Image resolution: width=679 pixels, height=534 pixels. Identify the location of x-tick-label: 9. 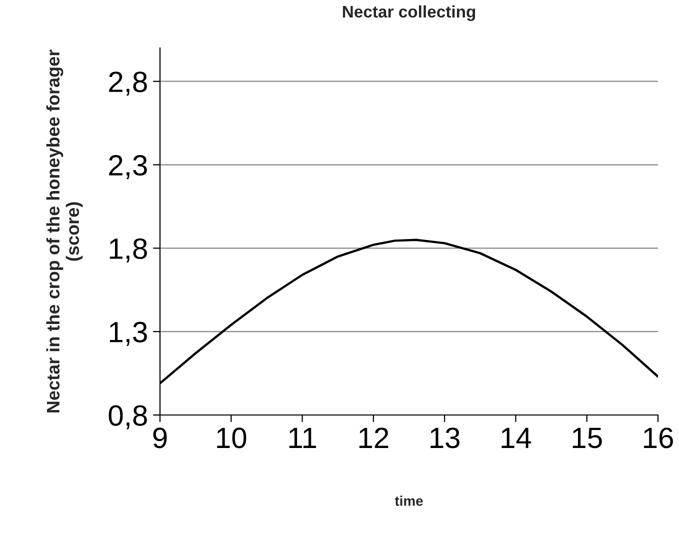
(160, 438).